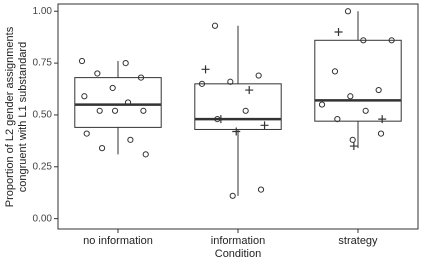 The image size is (423, 270). I want to click on x-axis-label: Condition, so click(238, 254).